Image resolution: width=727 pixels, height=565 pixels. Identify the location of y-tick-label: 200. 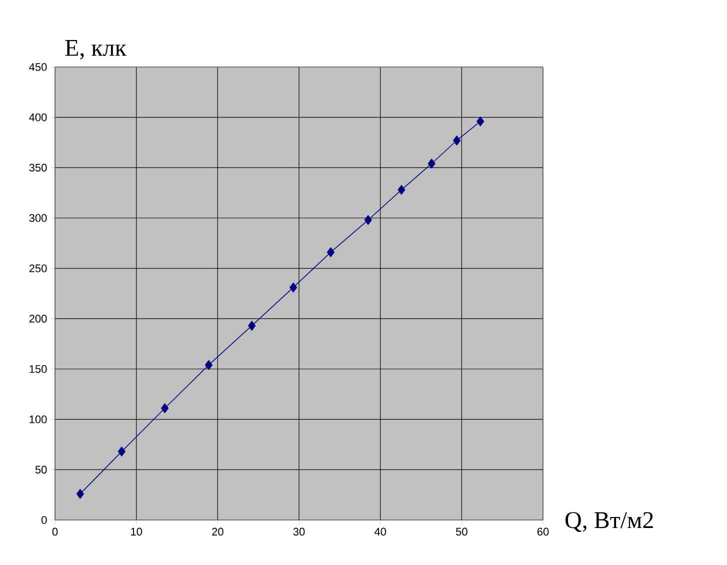
(38, 318).